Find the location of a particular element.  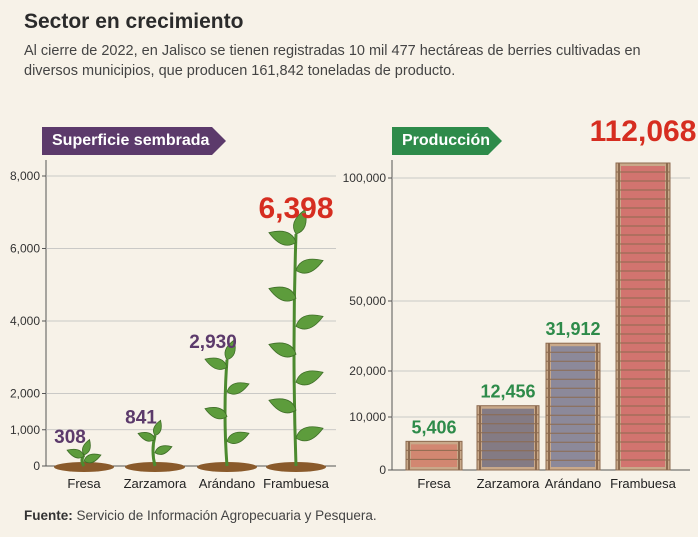

surface-chart-title: Superficie sembrada is located at coordinates (134, 141).